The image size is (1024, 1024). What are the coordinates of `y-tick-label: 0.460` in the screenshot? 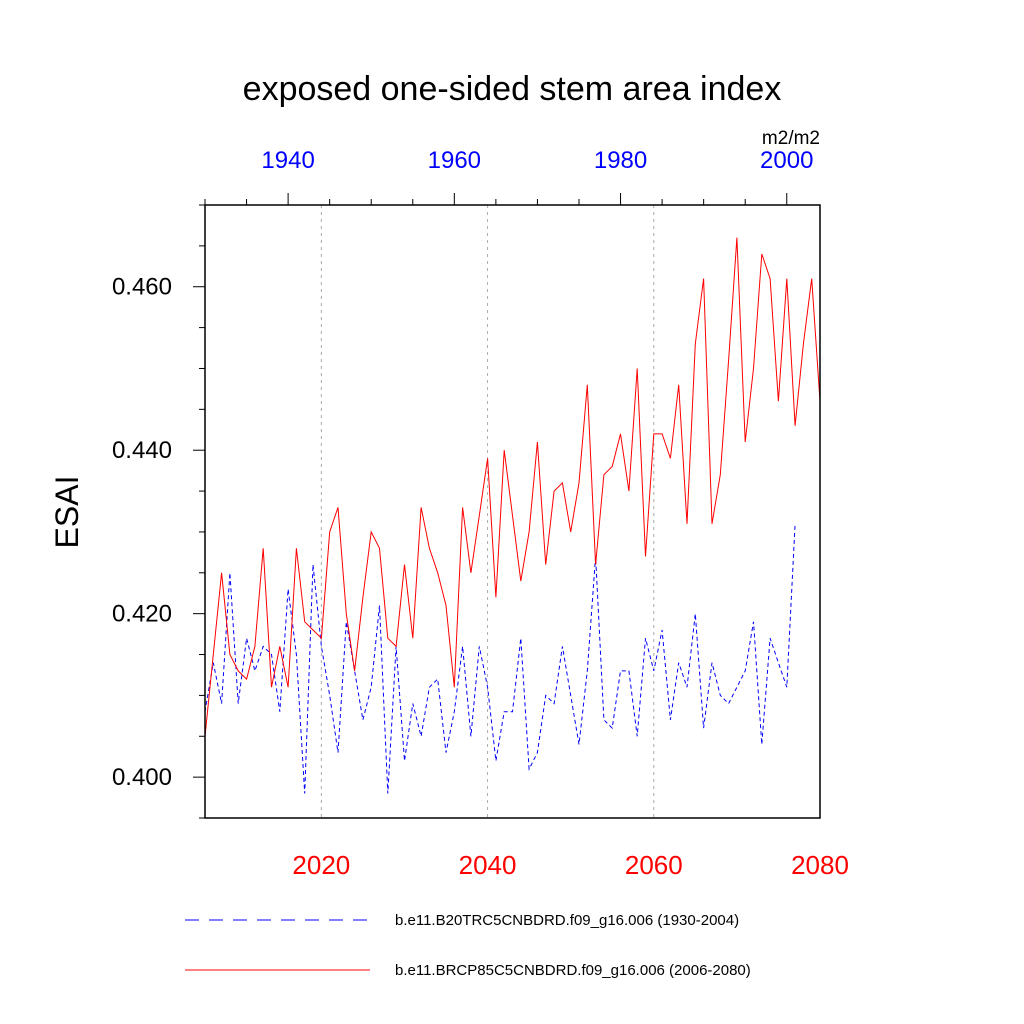 It's located at (142, 287).